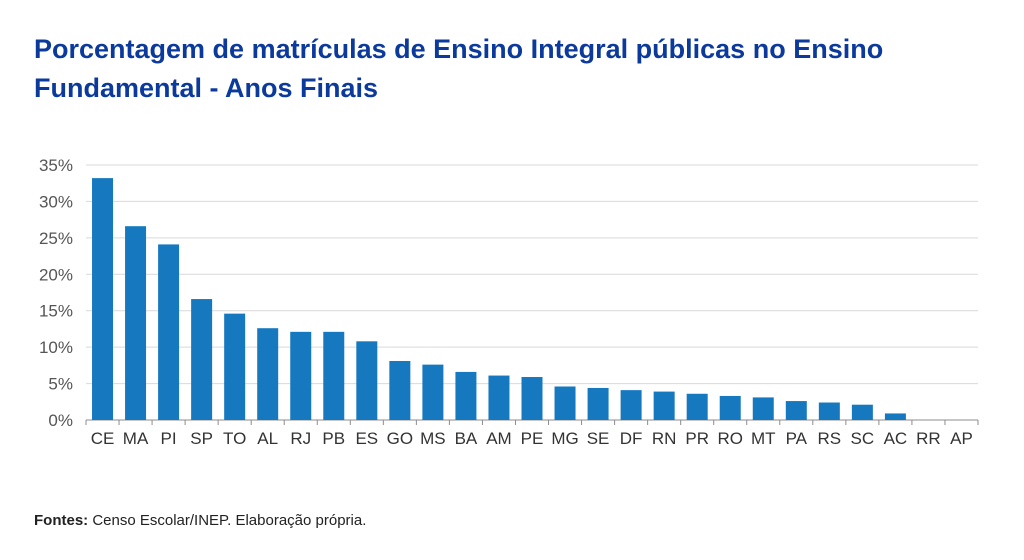 The image size is (1024, 560). I want to click on x-tick-label: SE, so click(598, 438).